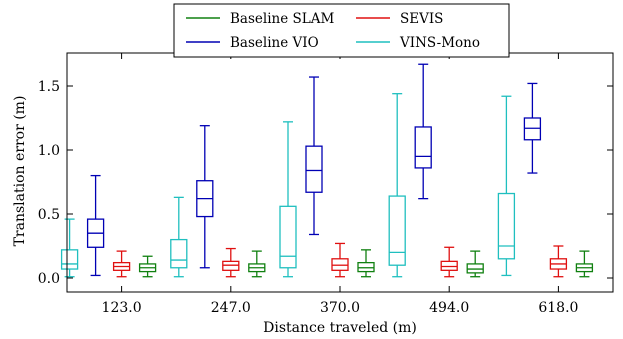 This screenshot has width=623, height=339. I want to click on legend-item-baseline-vio: Baseline VIO, so click(252, 43).